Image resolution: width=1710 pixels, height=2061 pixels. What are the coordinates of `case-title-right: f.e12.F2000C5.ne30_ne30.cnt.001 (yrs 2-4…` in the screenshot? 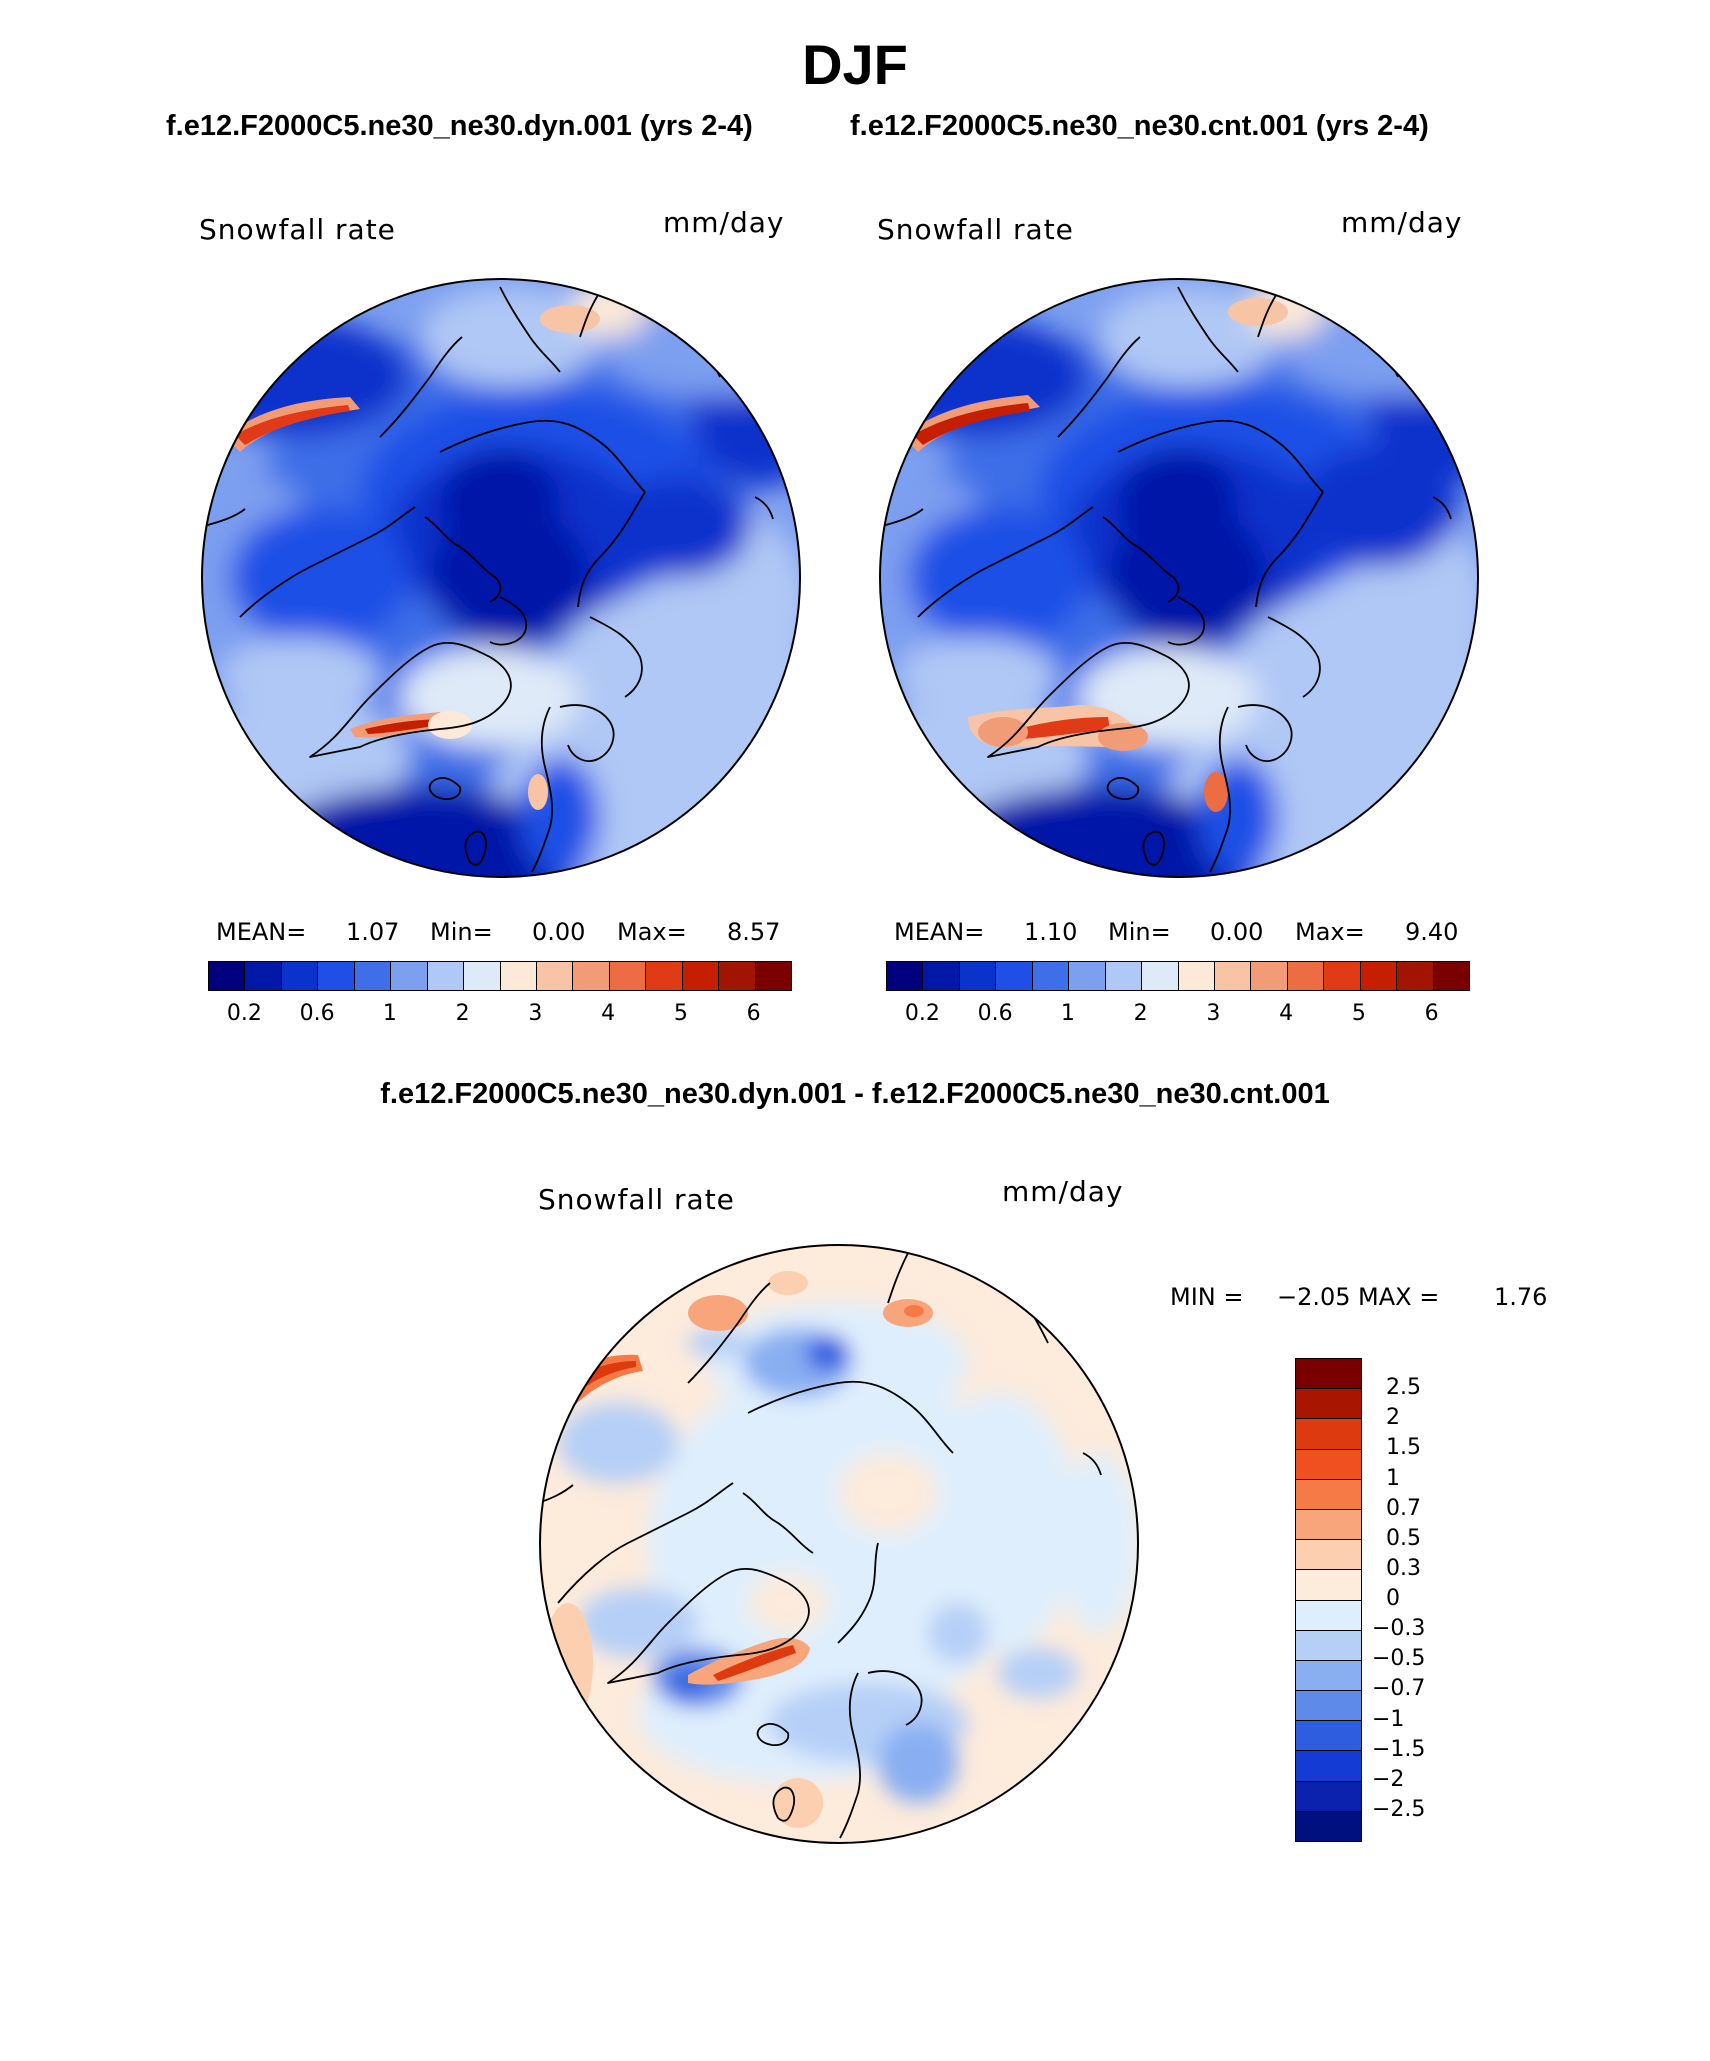 It's located at (1139, 126).